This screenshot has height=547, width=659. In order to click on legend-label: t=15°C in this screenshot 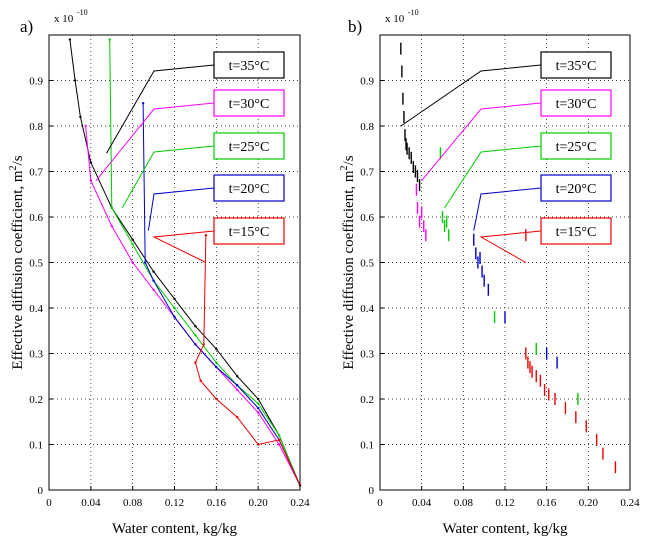, I will do `click(249, 232)`.